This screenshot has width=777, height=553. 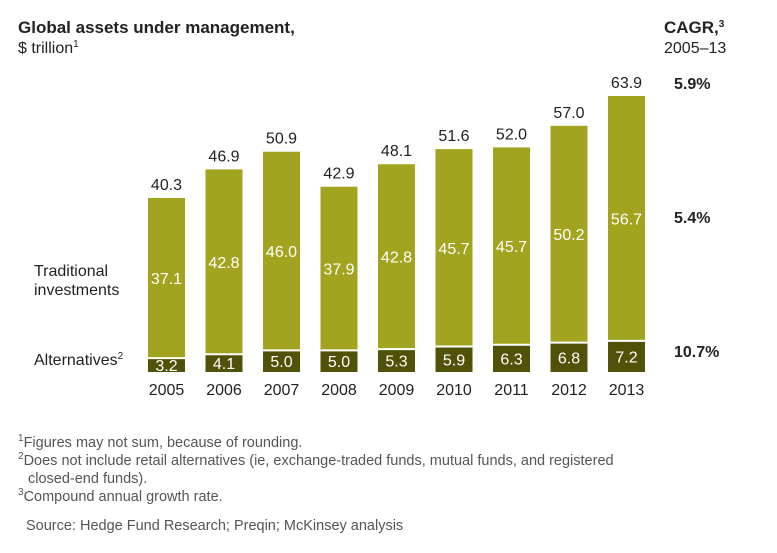 I want to click on label-alternatives-2011: 6.3, so click(x=511, y=359).